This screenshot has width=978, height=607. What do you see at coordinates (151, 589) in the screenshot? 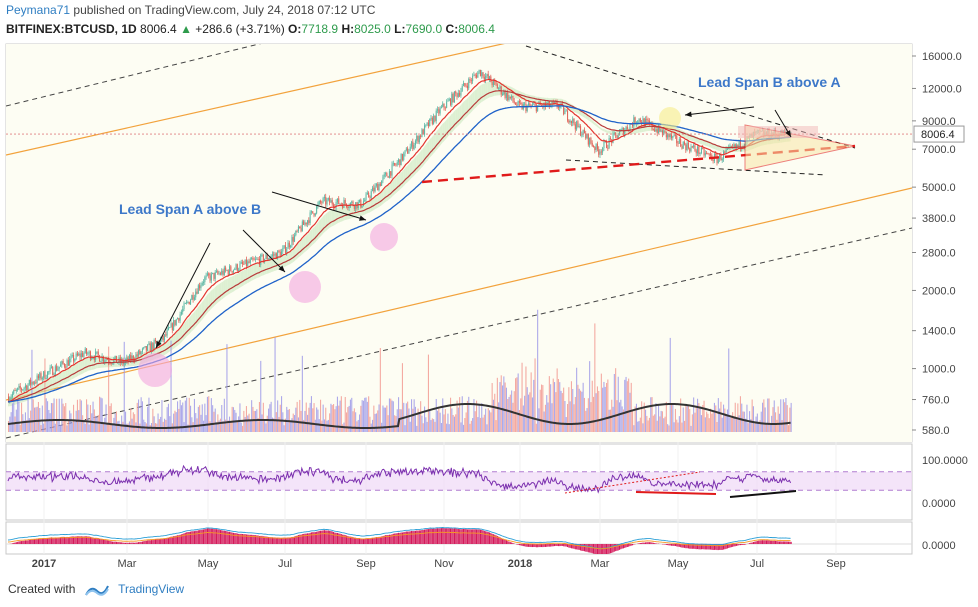
I see `tradingview-link: TradingView` at bounding box center [151, 589].